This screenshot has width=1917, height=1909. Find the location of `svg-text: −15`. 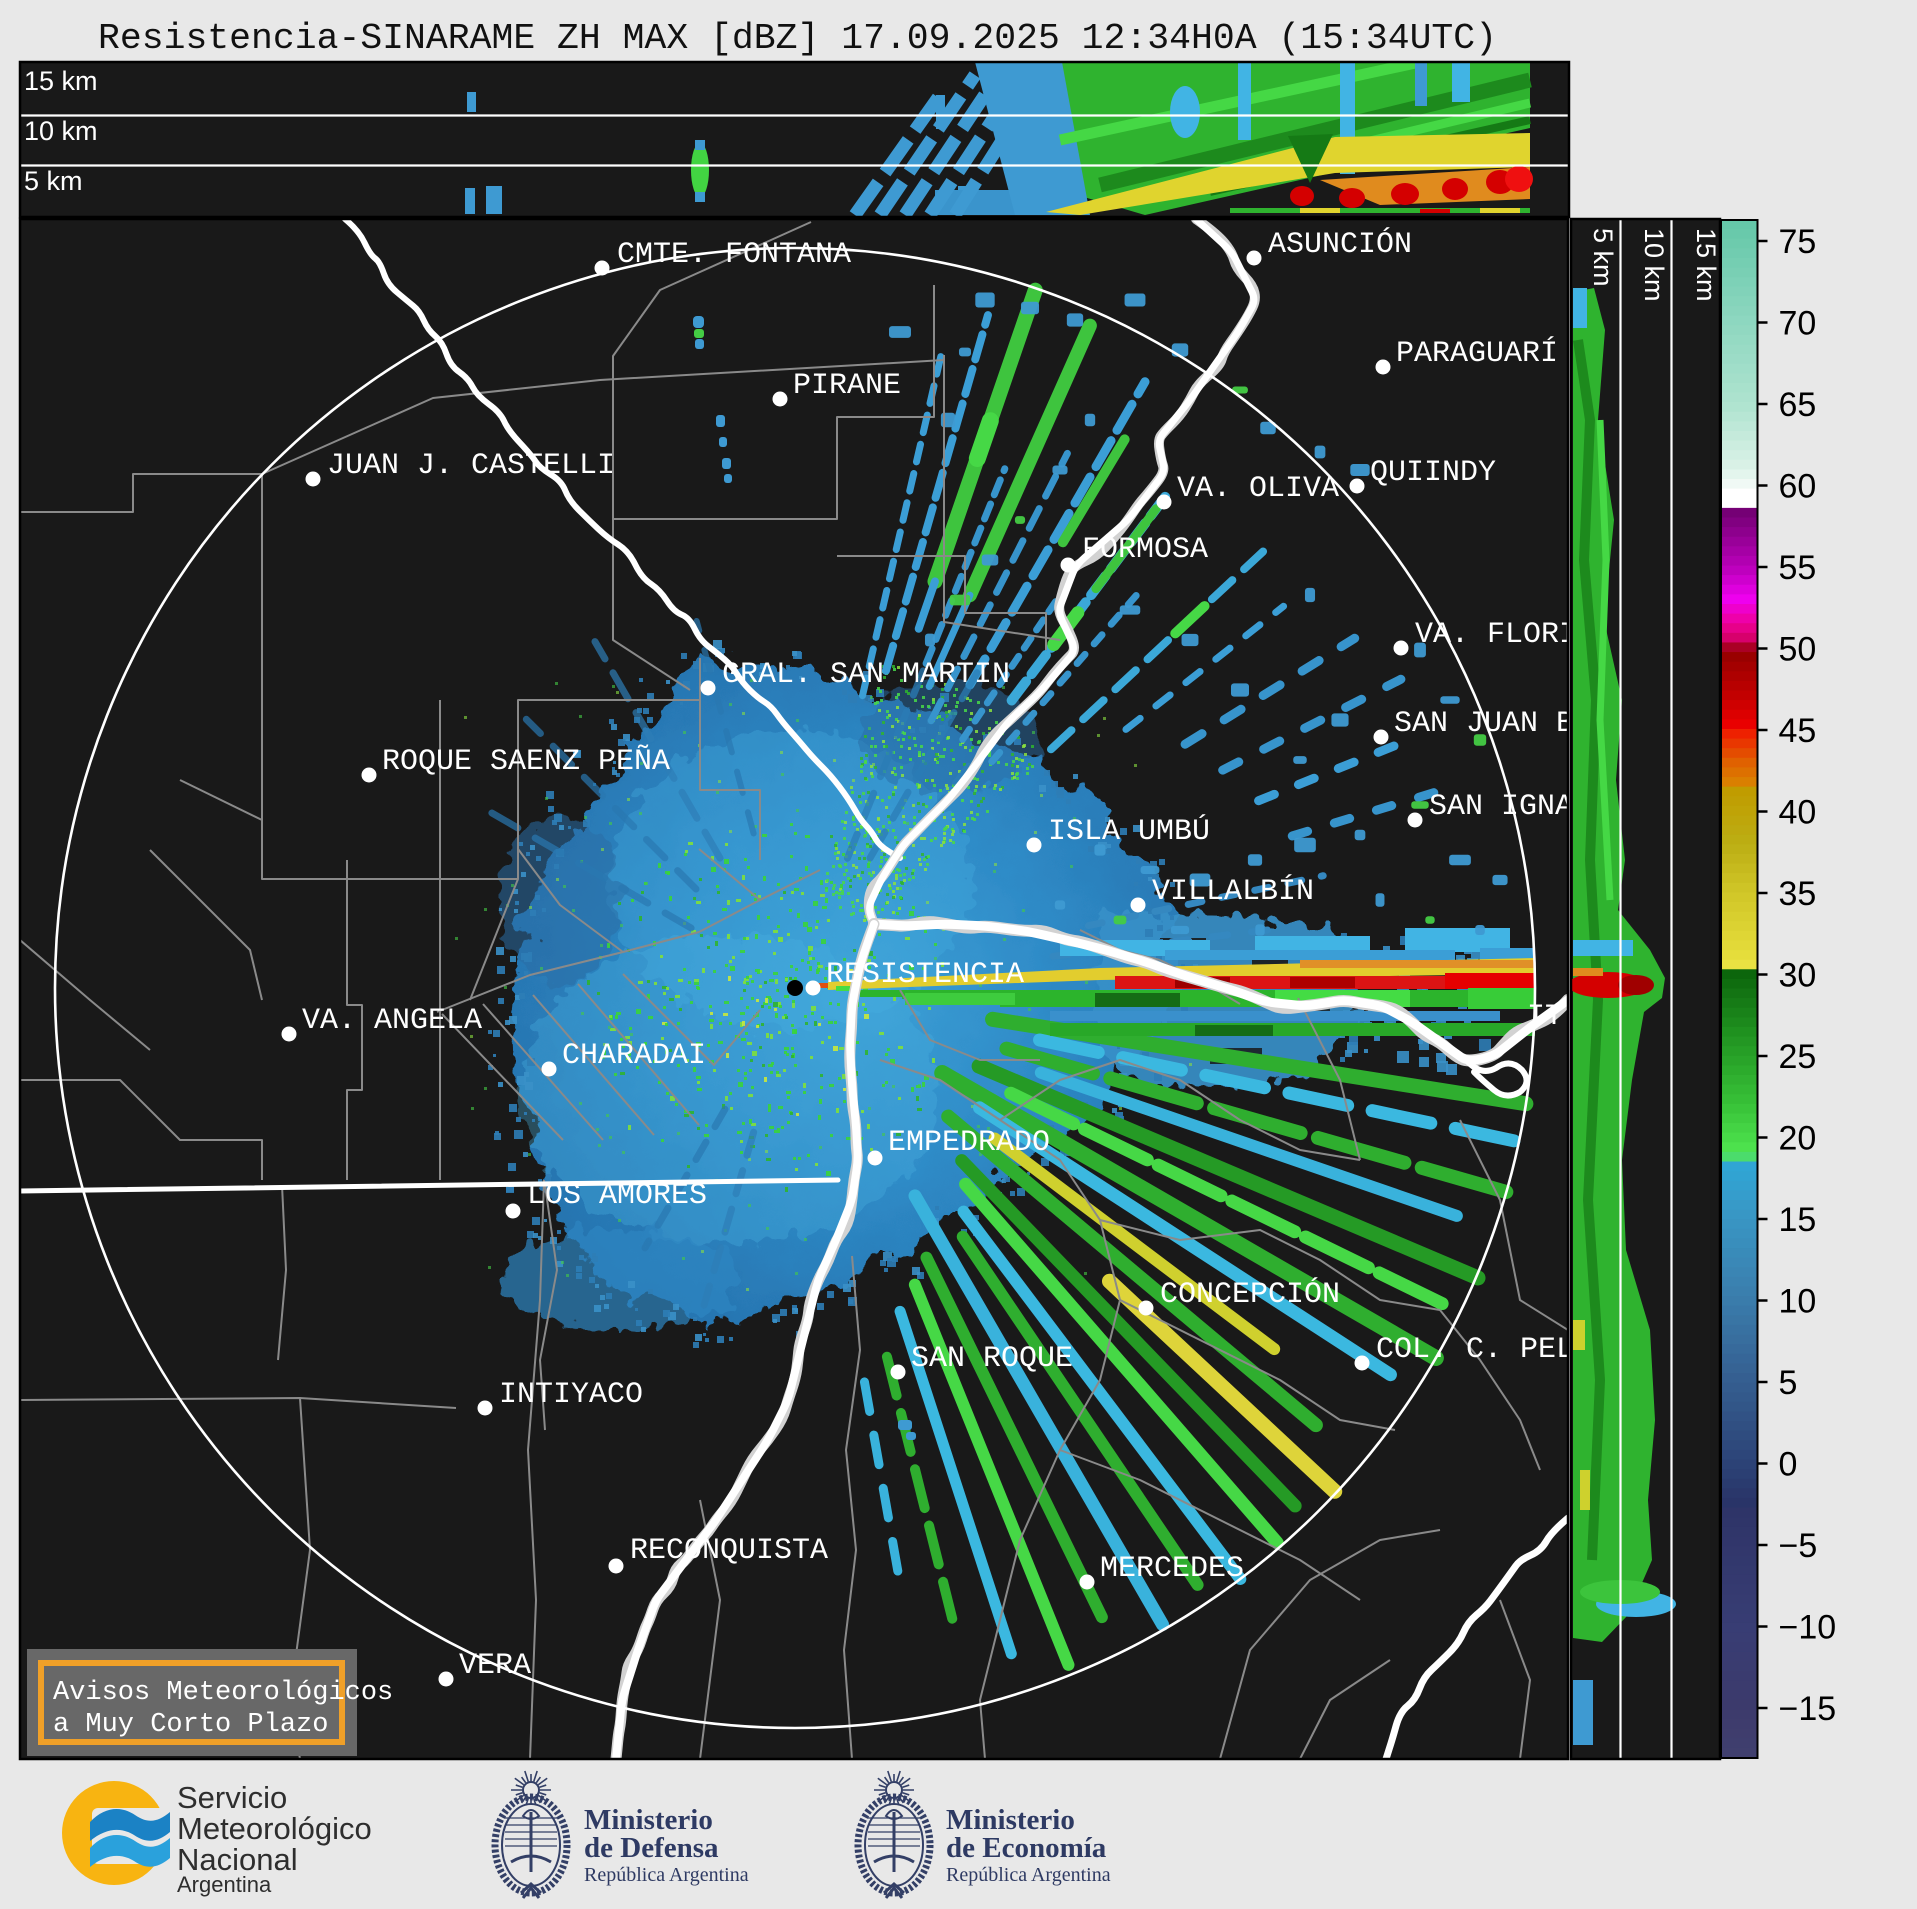

svg-text: −15 is located at coordinates (1808, 1709).